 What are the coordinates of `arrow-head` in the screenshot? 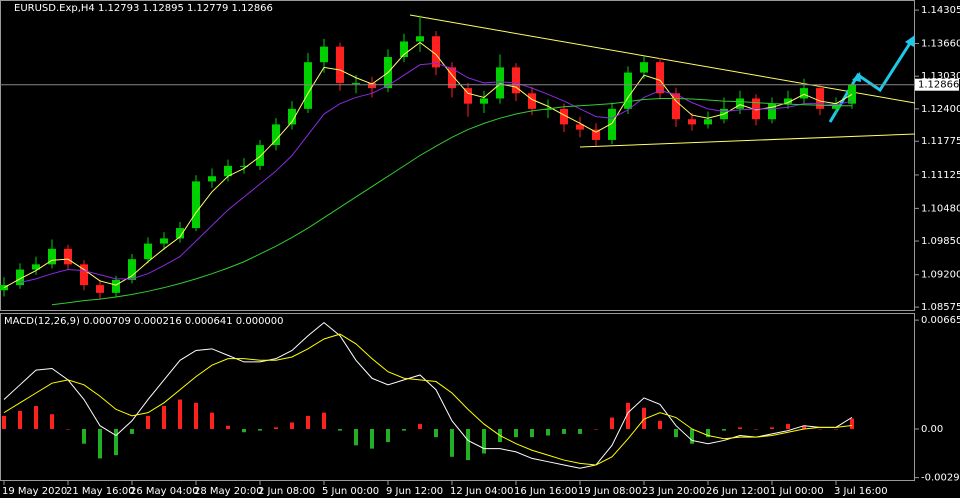 It's located at (910, 41).